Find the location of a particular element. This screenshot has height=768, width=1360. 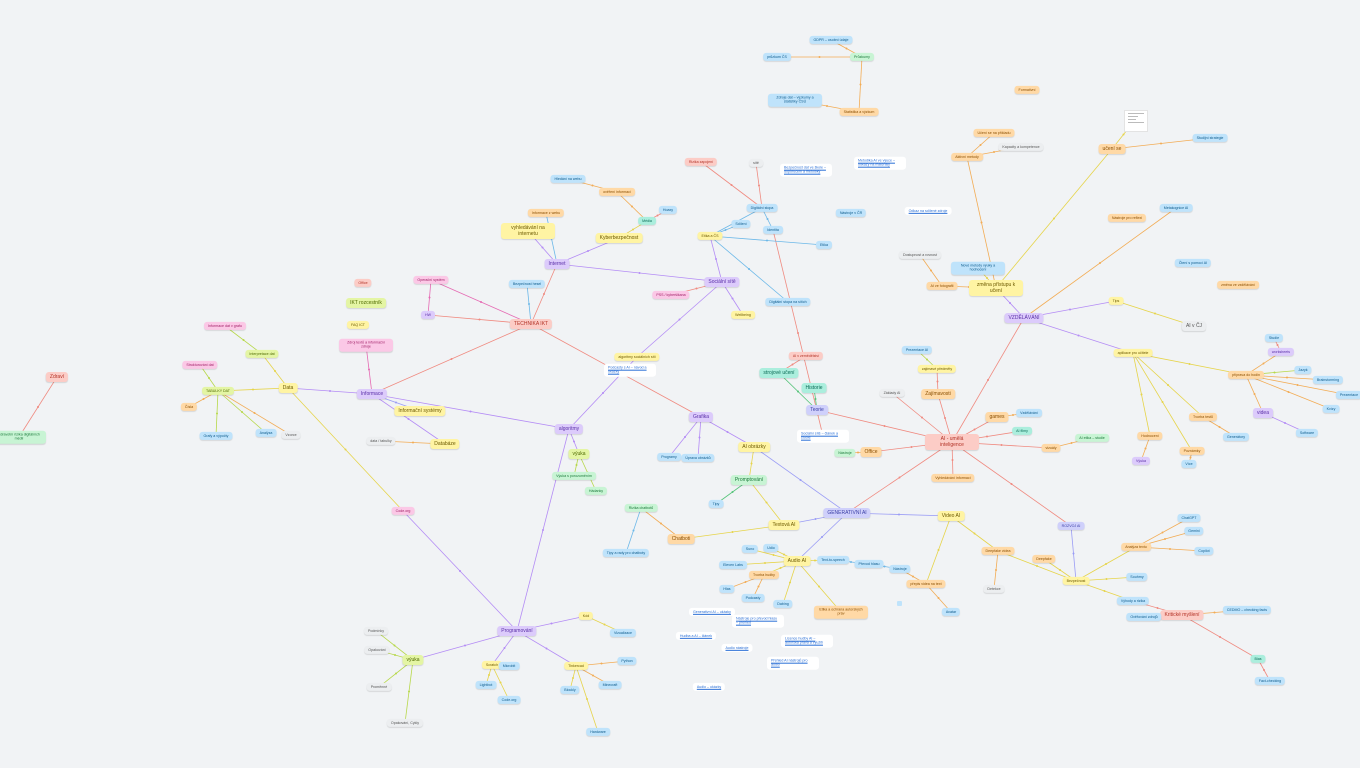

link-note: Přehled AI nástrojů pro audio is located at coordinates (793, 663).